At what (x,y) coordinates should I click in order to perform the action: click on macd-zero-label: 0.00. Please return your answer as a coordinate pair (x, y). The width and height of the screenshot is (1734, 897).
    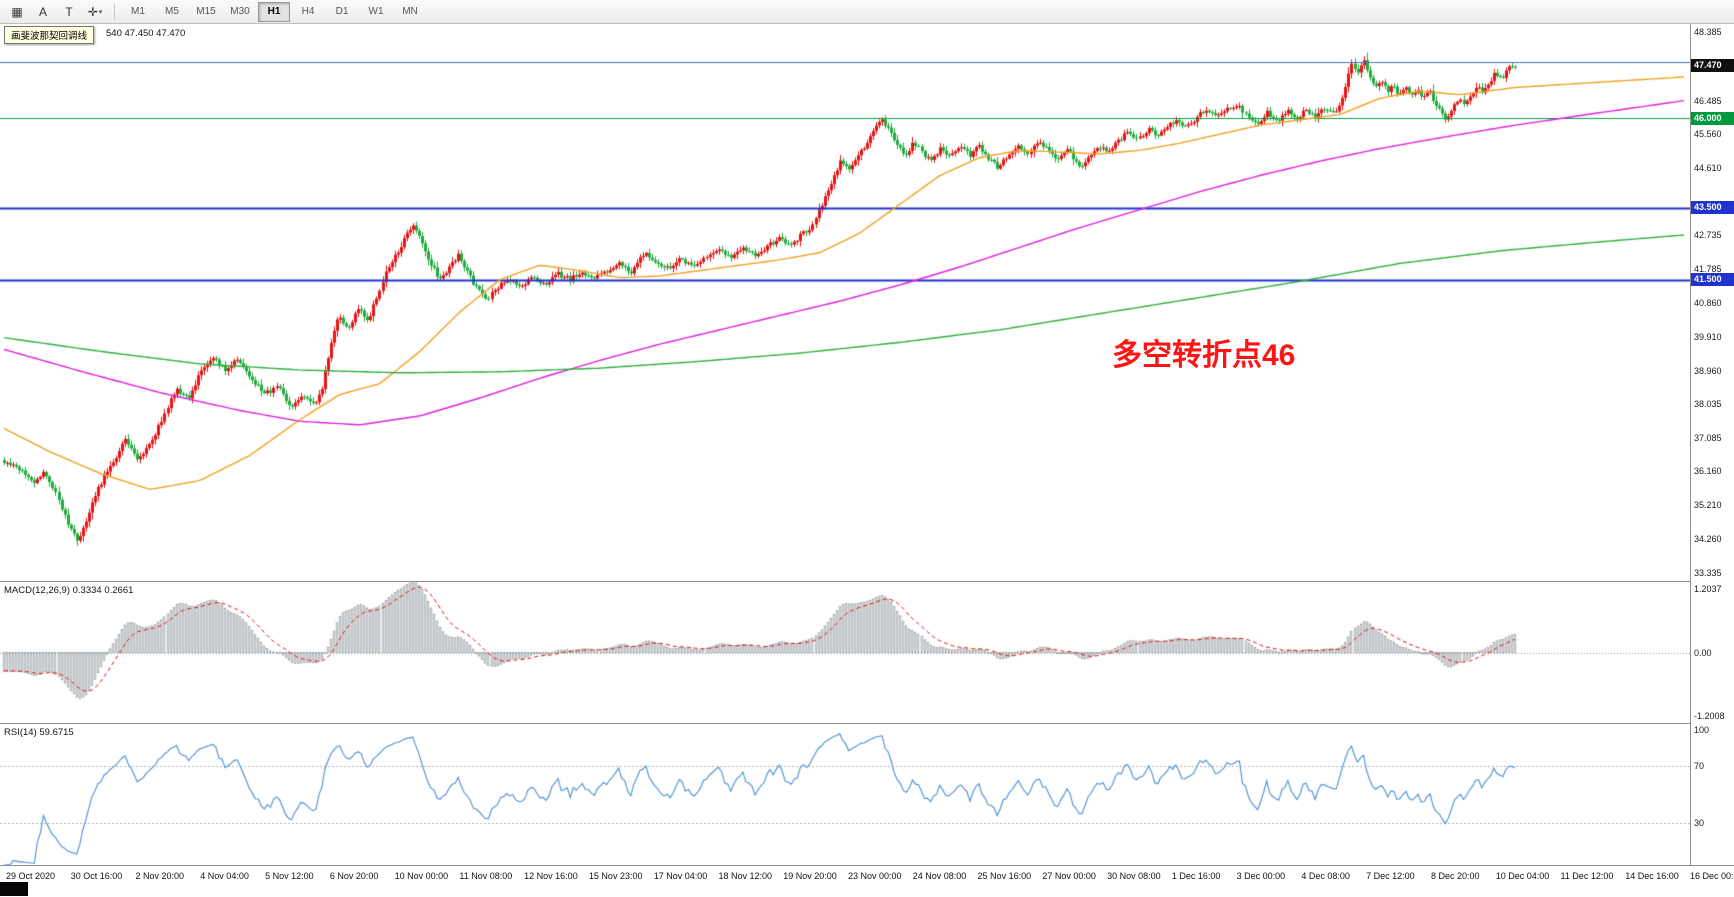
    Looking at the image, I should click on (1703, 652).